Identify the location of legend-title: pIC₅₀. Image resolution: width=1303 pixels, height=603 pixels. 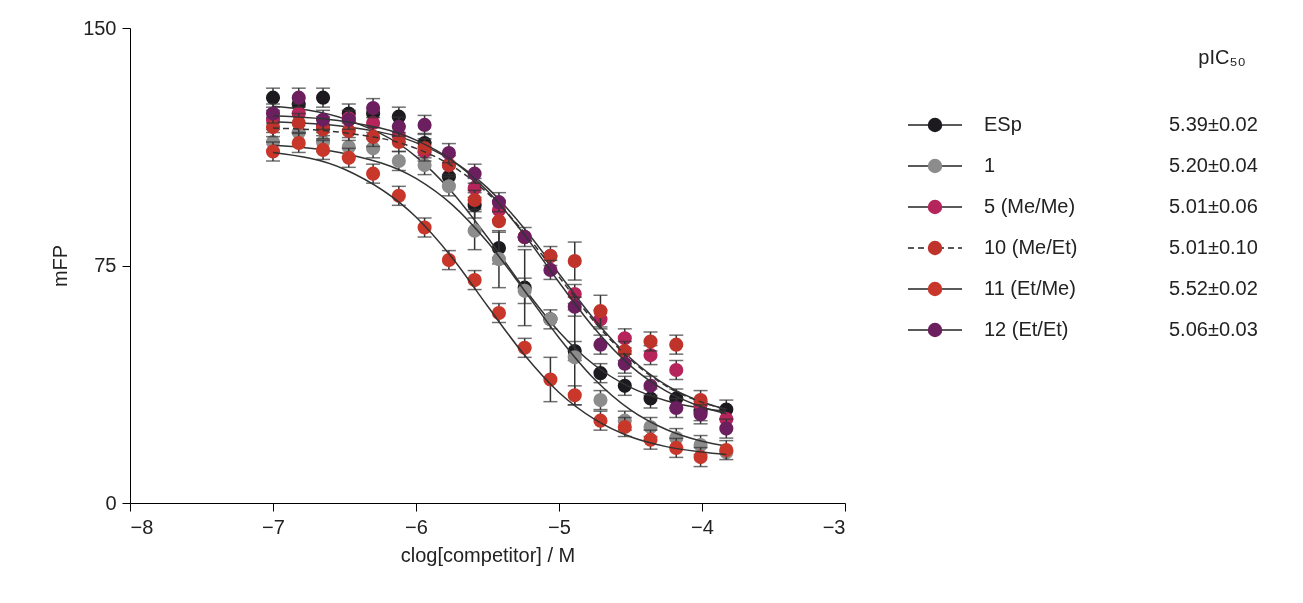
(1222, 57).